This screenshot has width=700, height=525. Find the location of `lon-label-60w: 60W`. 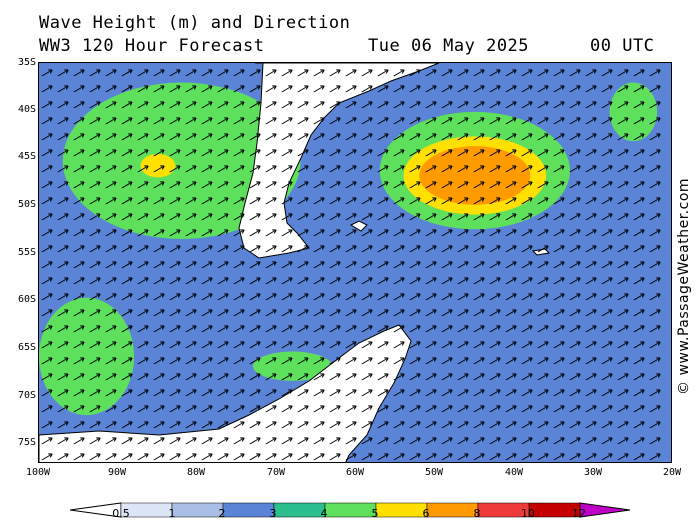

lon-label-60w: 60W is located at coordinates (355, 472).